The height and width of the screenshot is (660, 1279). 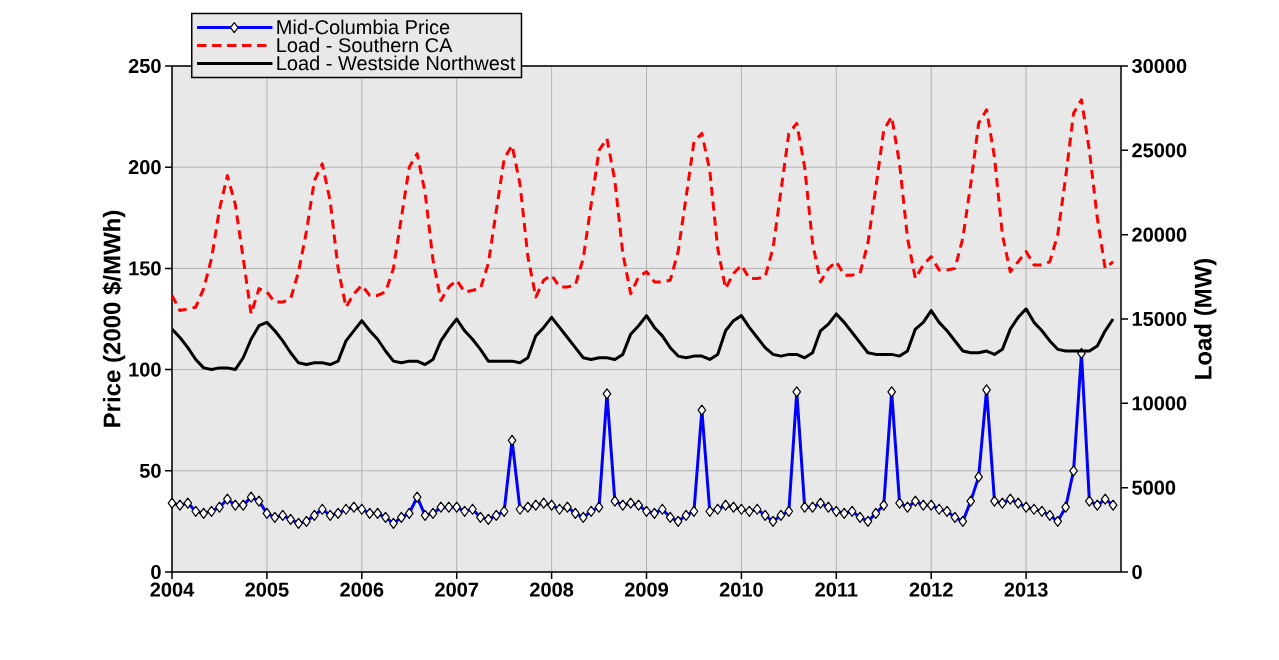 I want to click on x-tick-label: 2012, so click(x=931, y=589).